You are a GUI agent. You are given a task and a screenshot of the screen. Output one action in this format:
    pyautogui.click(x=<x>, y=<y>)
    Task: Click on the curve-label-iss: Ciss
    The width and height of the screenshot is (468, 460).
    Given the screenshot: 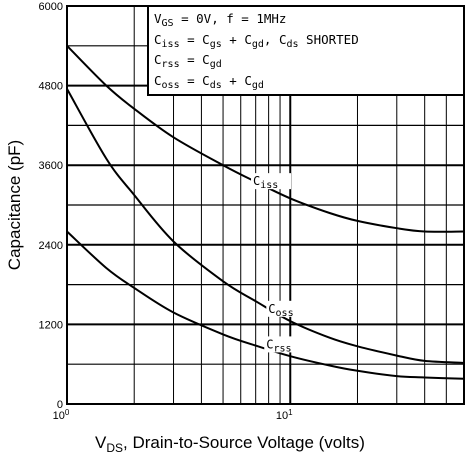 What is the action you would take?
    pyautogui.click(x=265, y=182)
    